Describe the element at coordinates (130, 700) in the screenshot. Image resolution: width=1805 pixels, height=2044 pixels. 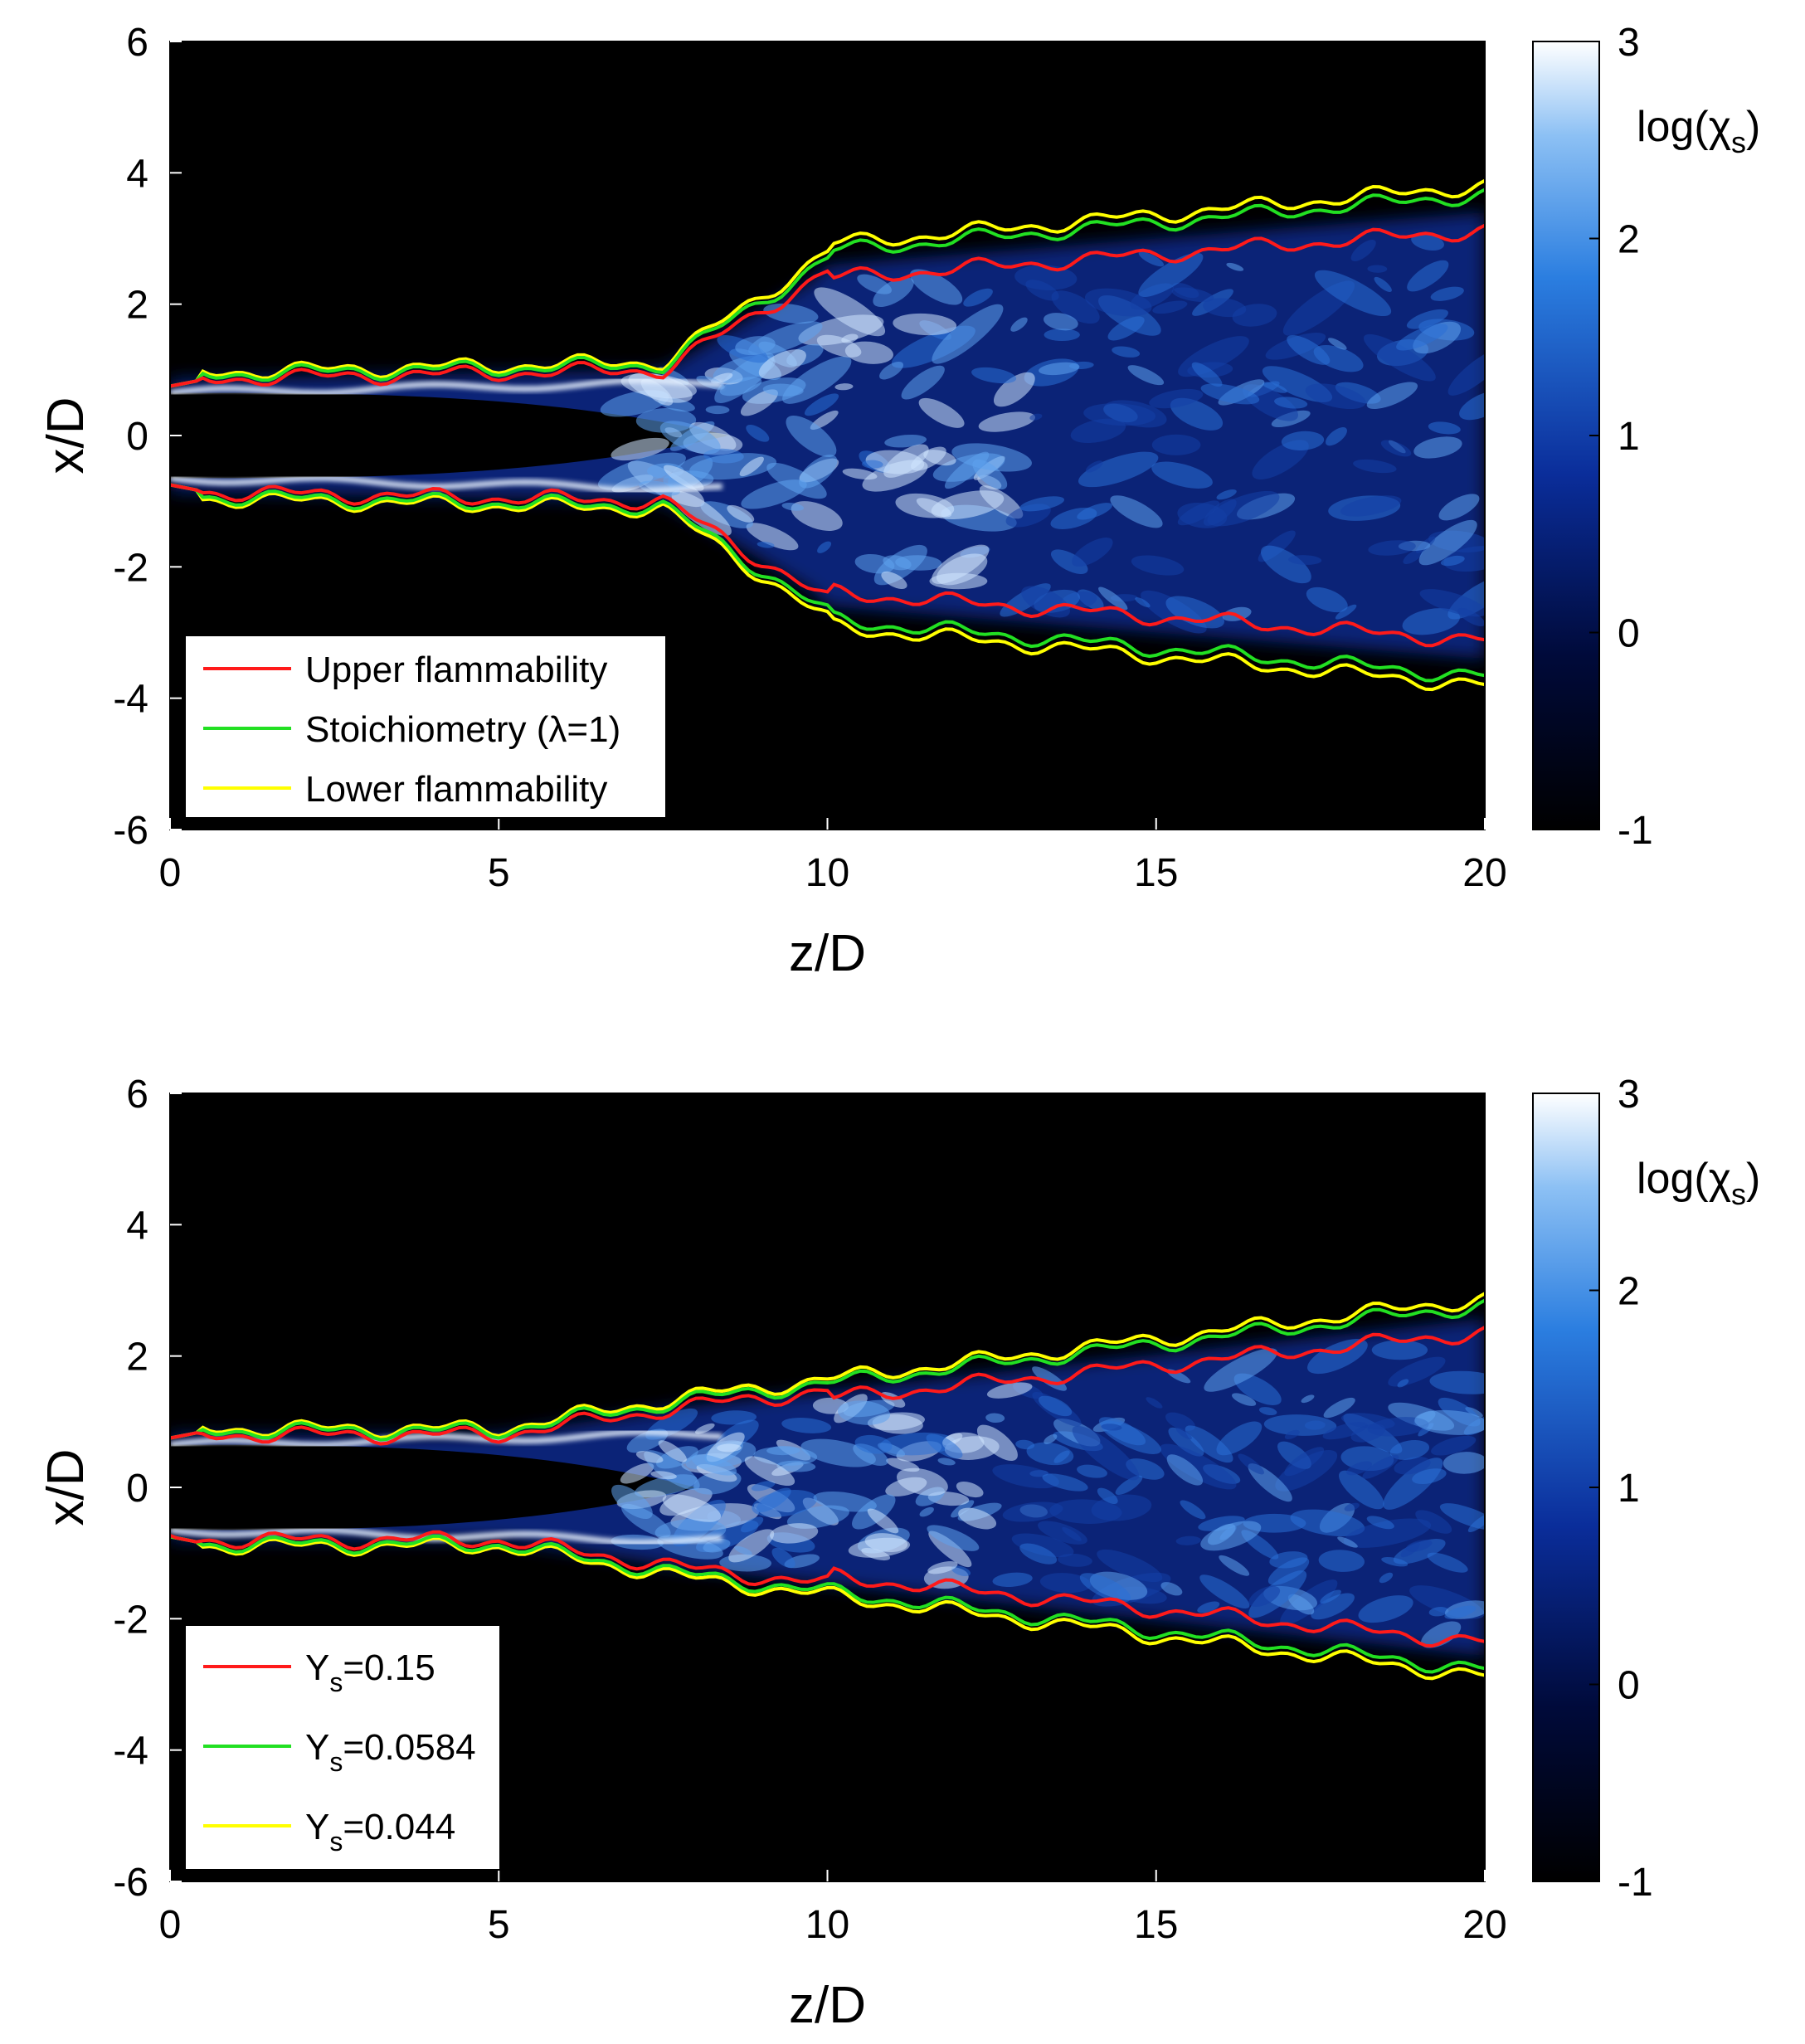
I see `y-tick-label: -4` at that location.